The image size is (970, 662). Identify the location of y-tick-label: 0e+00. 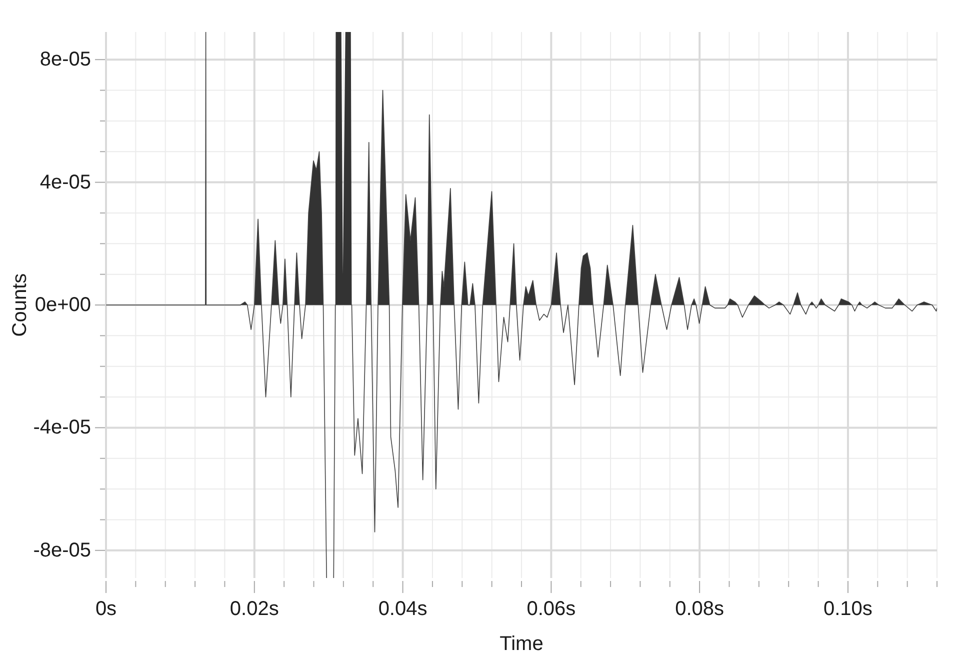
(62, 305).